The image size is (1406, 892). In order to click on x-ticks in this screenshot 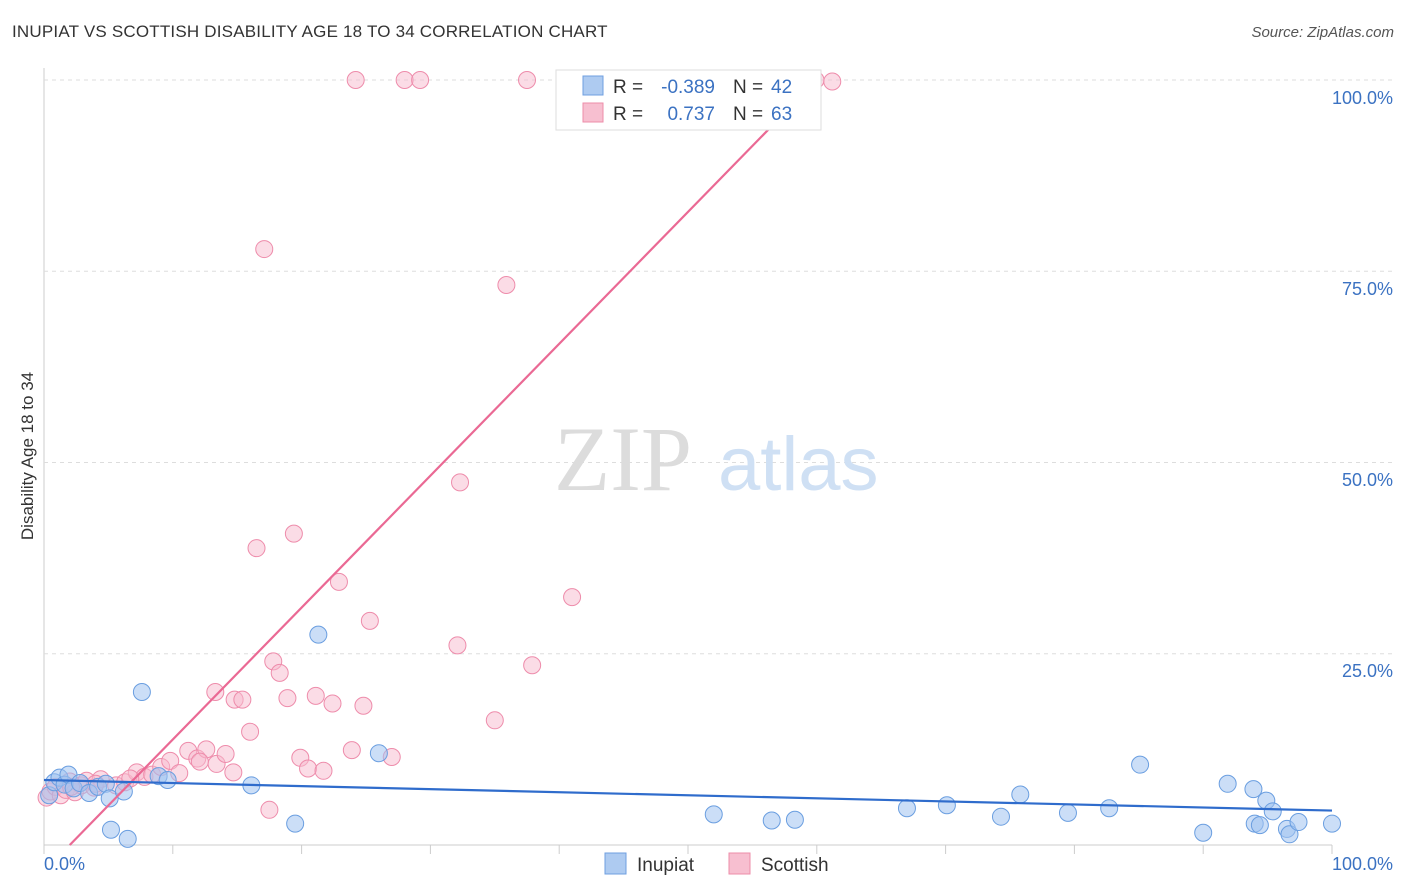, I will do `click(688, 849)`.